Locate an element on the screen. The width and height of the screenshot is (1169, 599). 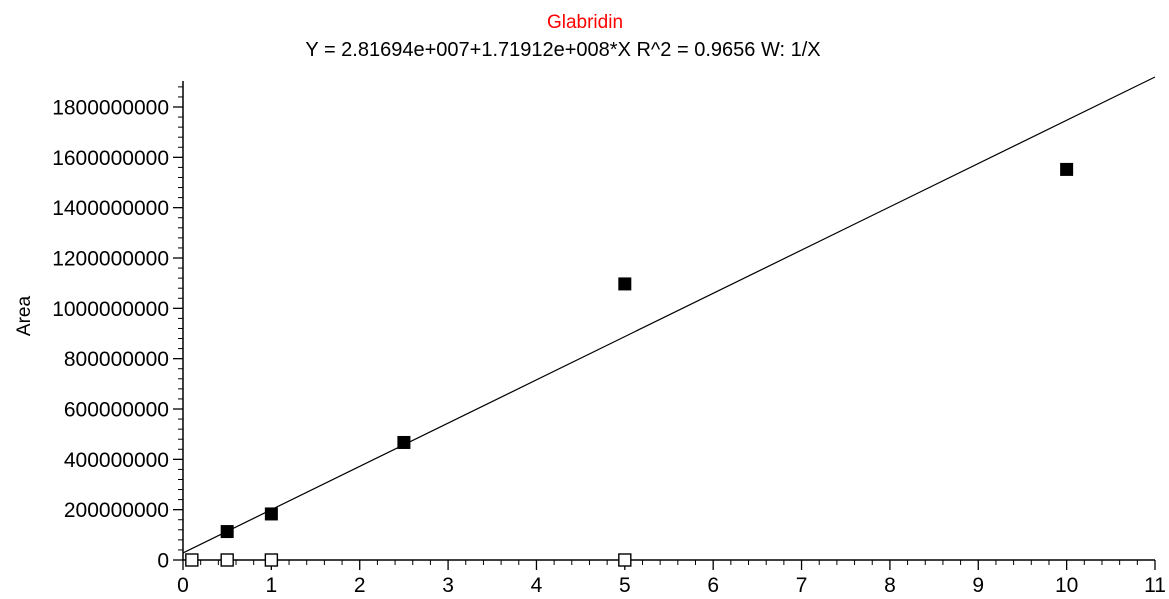
chart-title: Glabridin is located at coordinates (585, 22).